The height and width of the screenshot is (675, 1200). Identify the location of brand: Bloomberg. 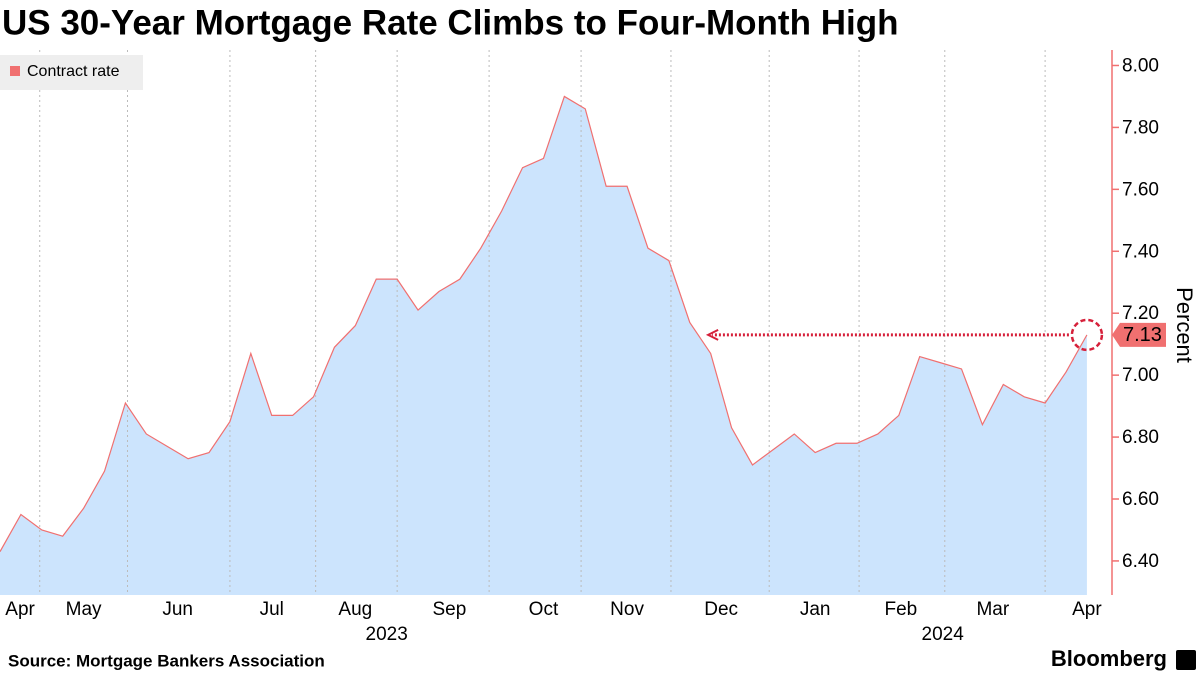
(1109, 658).